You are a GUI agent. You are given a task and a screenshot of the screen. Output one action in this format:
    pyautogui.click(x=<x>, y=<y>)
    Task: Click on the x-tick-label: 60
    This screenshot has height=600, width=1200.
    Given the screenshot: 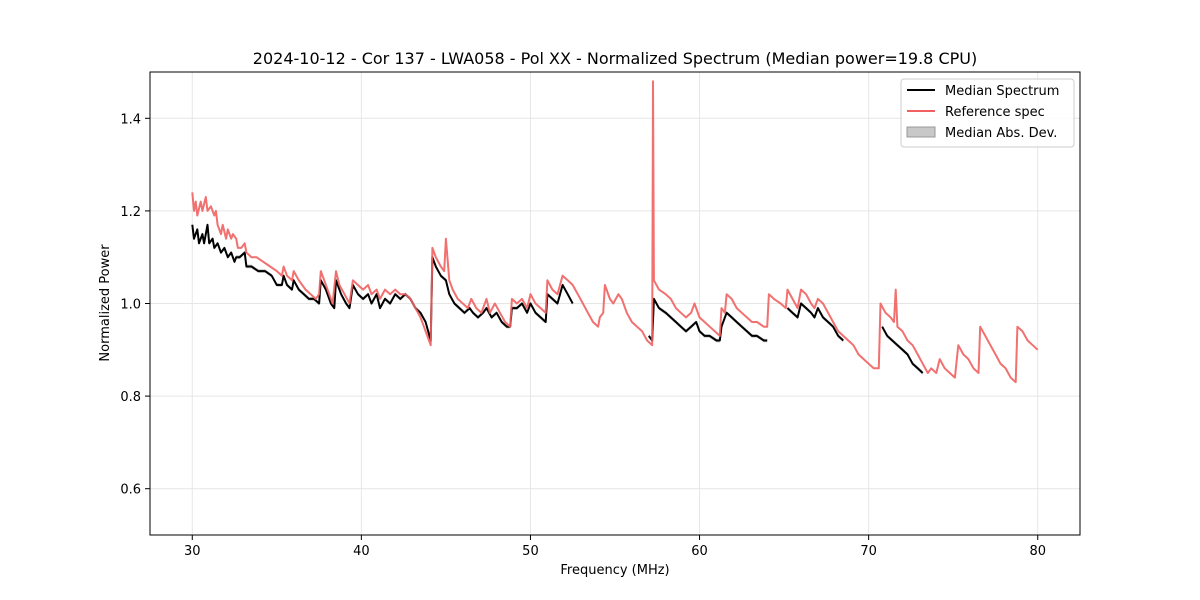 What is the action you would take?
    pyautogui.click(x=699, y=551)
    